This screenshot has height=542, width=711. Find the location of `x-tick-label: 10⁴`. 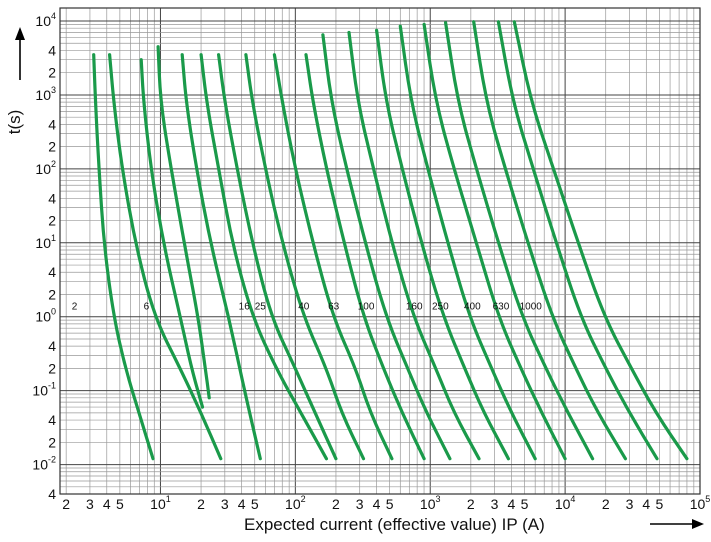

x-tick-label: 10⁴ is located at coordinates (565, 503).